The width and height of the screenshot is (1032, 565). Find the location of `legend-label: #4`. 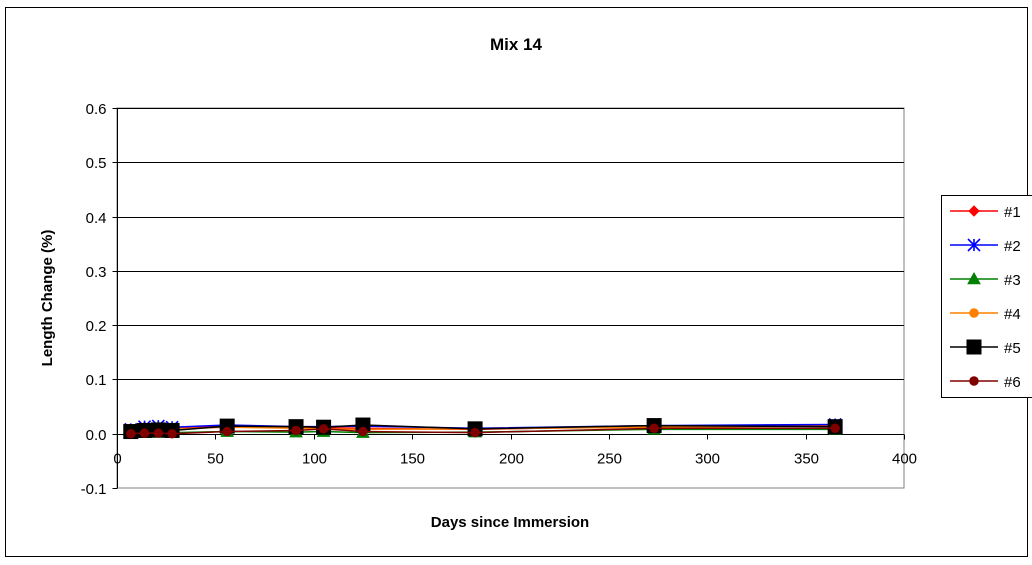

legend-label: #4 is located at coordinates (1012, 314).